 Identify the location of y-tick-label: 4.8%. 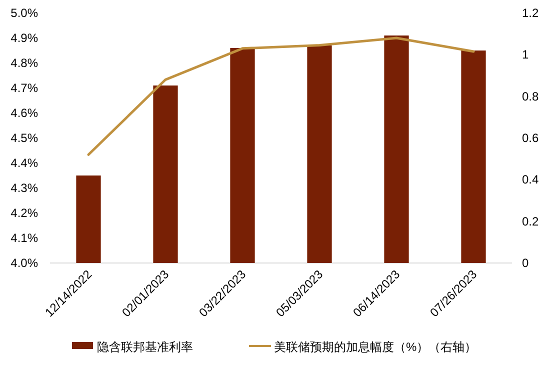
(24, 63).